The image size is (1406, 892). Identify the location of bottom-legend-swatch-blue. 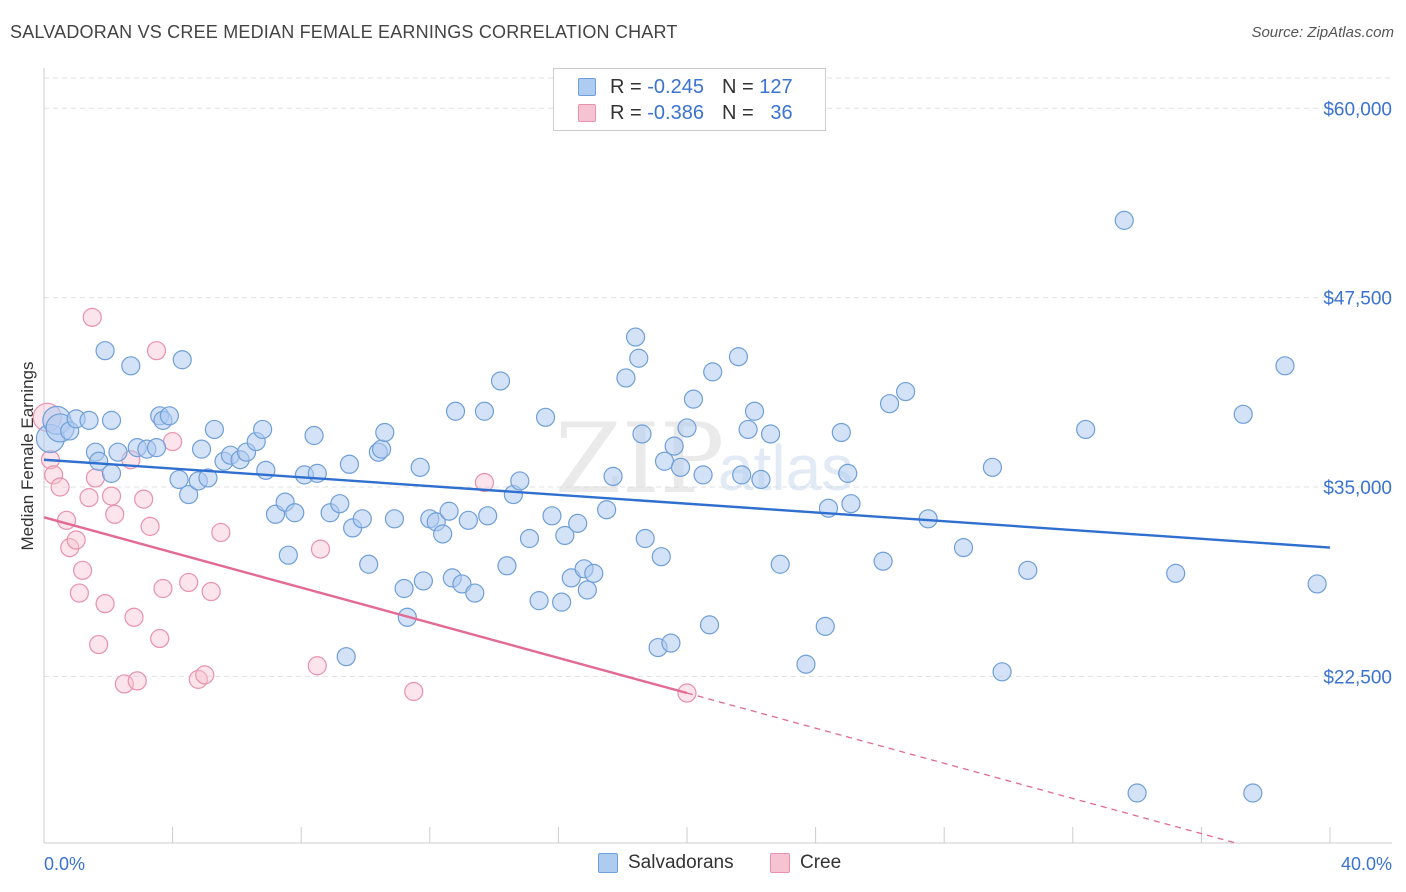
(608, 863).